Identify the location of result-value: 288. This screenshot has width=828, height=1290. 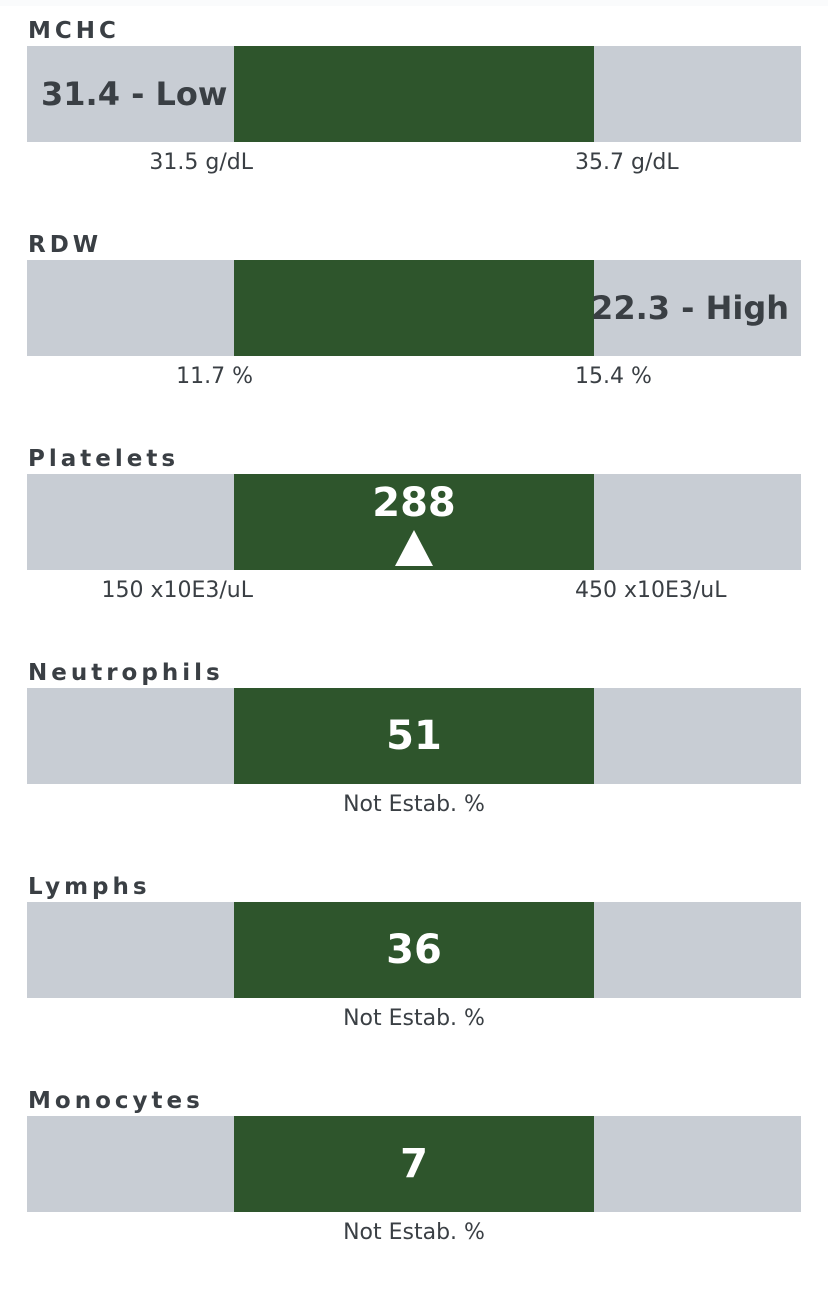
(414, 503).